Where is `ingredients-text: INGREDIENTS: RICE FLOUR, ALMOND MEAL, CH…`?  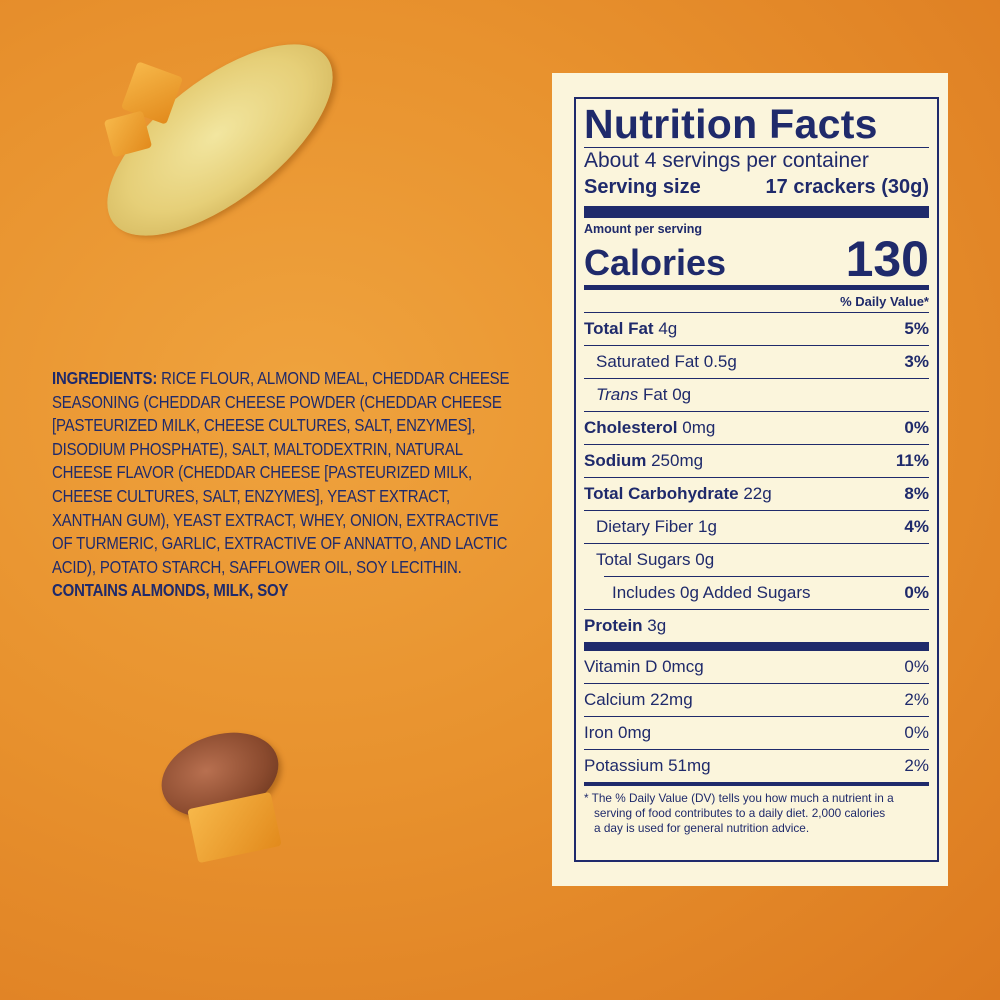 ingredients-text: INGREDIENTS: RICE FLOUR, ALMOND MEAL, CH… is located at coordinates (284, 485).